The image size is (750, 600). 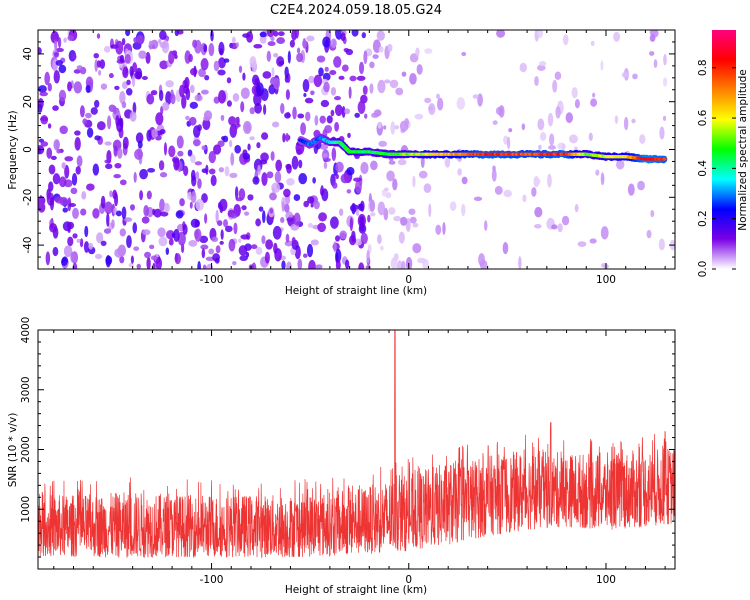 I want to click on spectrogram-y-tick-label: 0, so click(x=28, y=149).